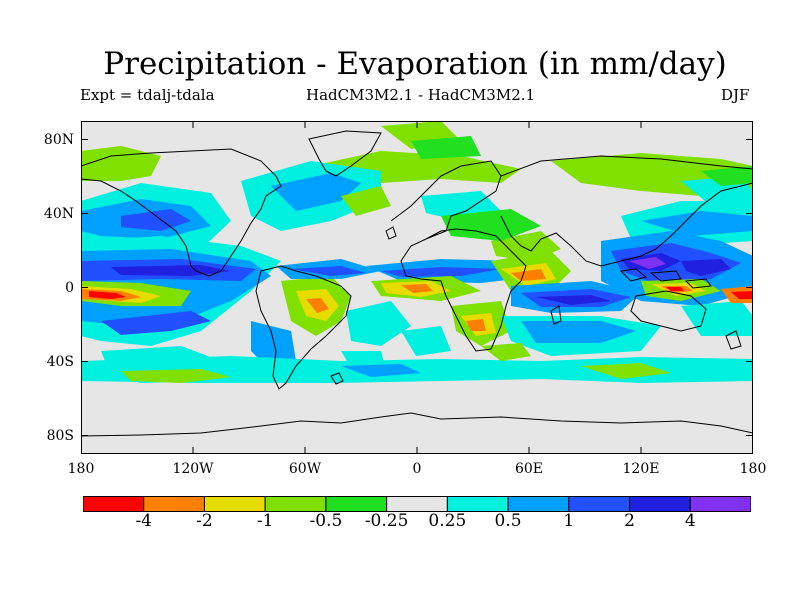 This screenshot has width=800, height=600. Describe the element at coordinates (143, 521) in the screenshot. I see `colorbar-label: -4` at that location.